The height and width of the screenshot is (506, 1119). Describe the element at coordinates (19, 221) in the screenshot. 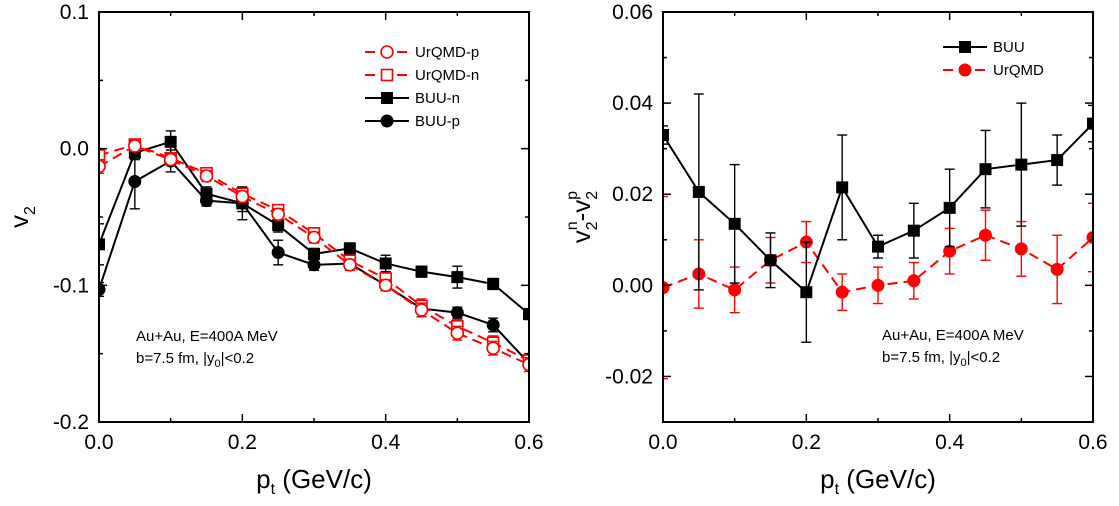

I see `y-label-main: v` at that location.